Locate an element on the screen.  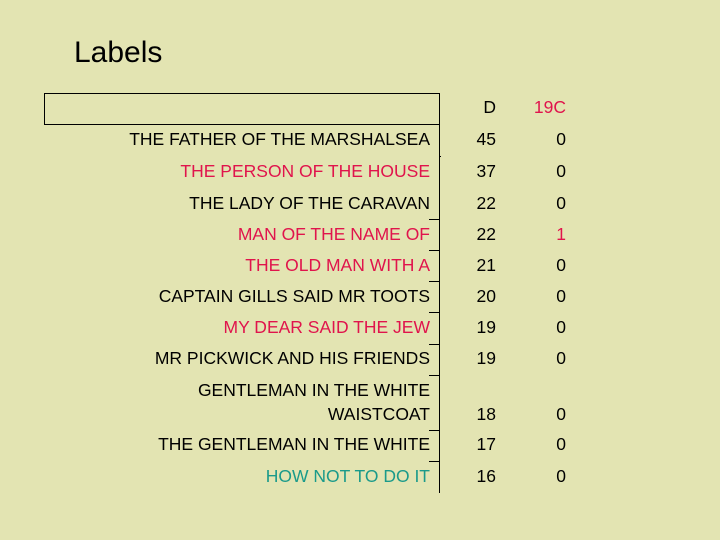
row-label: HOW NOT TO DO IT is located at coordinates (347, 476).